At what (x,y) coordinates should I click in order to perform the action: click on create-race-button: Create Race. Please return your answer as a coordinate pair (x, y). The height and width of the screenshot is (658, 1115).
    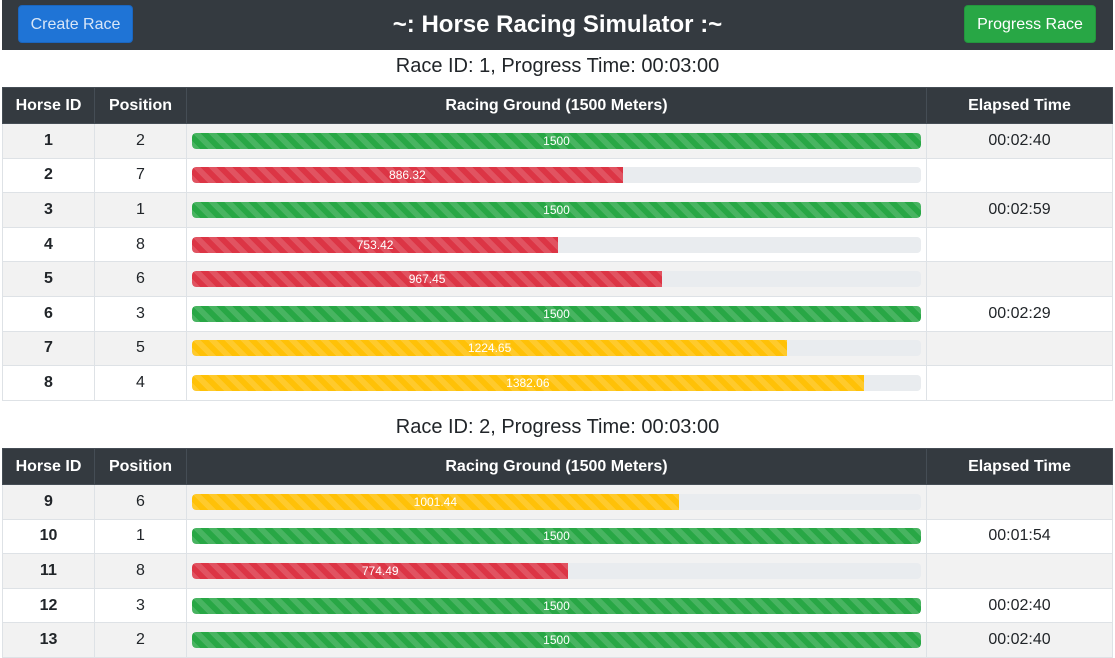
    Looking at the image, I should click on (75, 24).